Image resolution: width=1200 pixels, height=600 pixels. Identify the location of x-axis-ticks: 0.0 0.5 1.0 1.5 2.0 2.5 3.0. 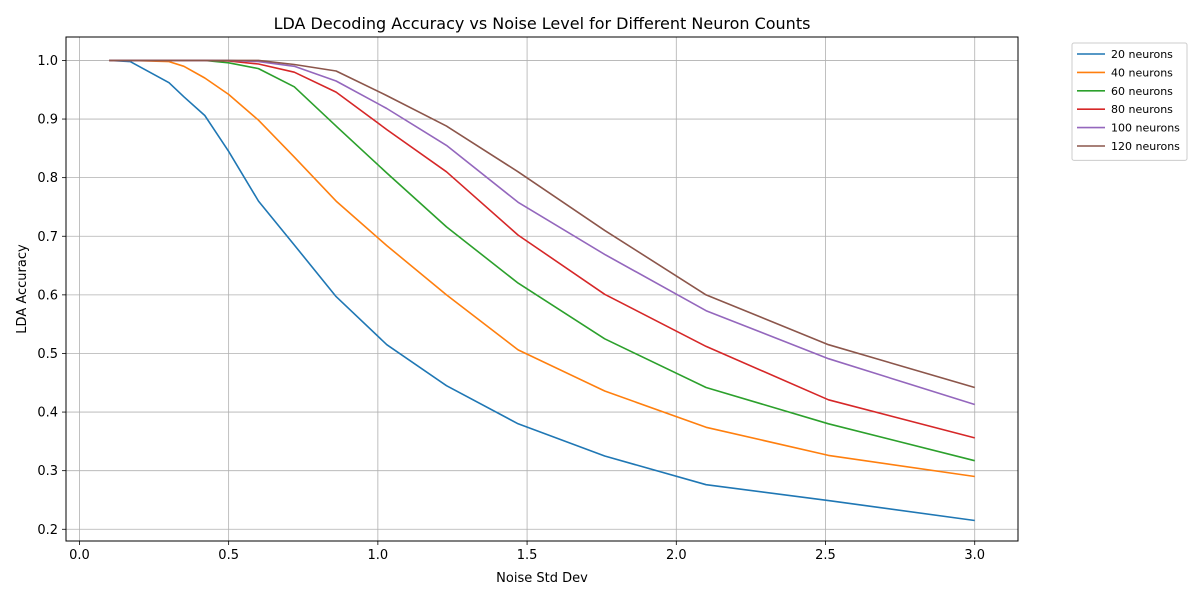
(527, 552).